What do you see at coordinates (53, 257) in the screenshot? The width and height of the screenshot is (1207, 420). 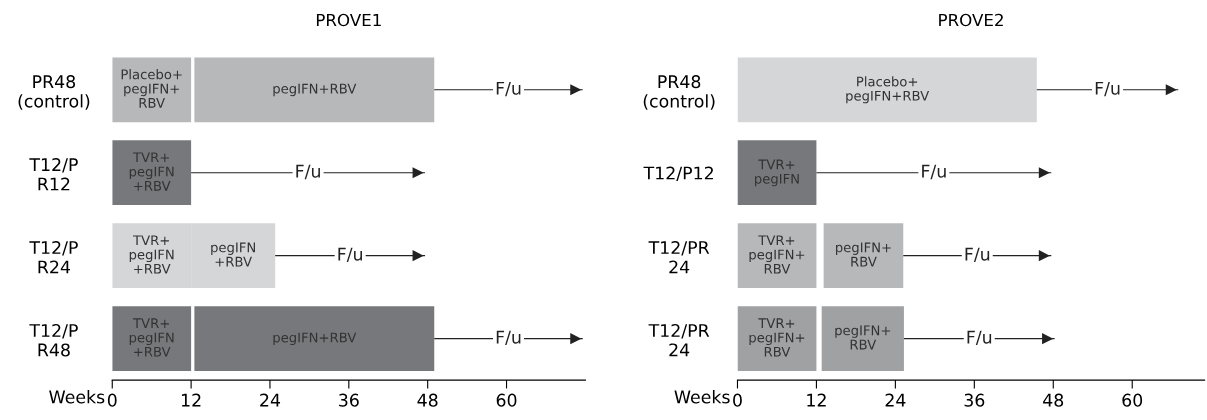 I see `y-tick-label: T12/P R24` at bounding box center [53, 257].